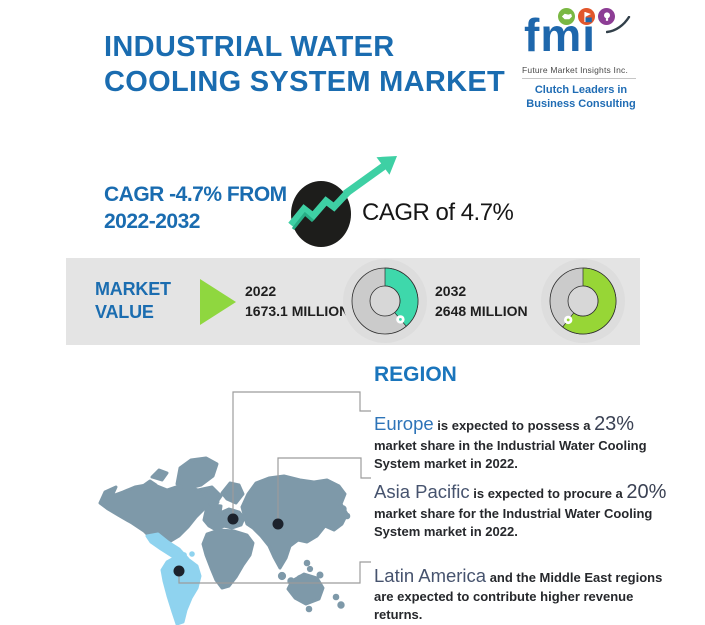  Describe the element at coordinates (195, 194) in the screenshot. I see `cagr-label-line1: CAGR -4.7% FROM` at that location.